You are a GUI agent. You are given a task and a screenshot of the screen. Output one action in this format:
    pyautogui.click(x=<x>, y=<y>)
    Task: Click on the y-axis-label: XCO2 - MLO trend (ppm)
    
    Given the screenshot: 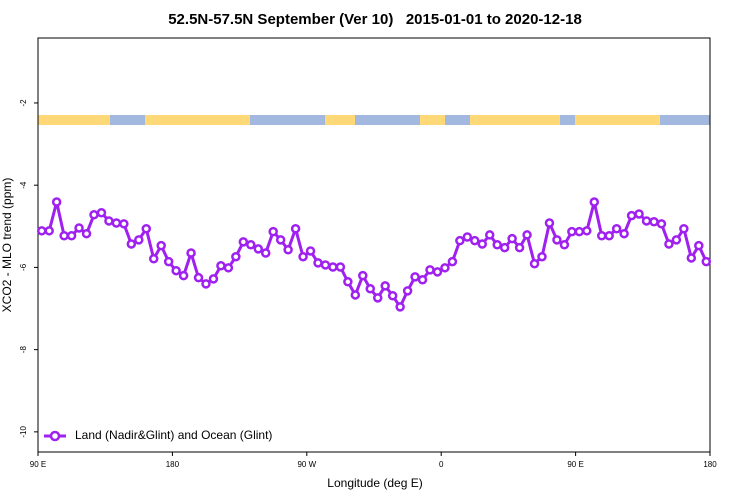 What is the action you would take?
    pyautogui.click(x=7, y=245)
    